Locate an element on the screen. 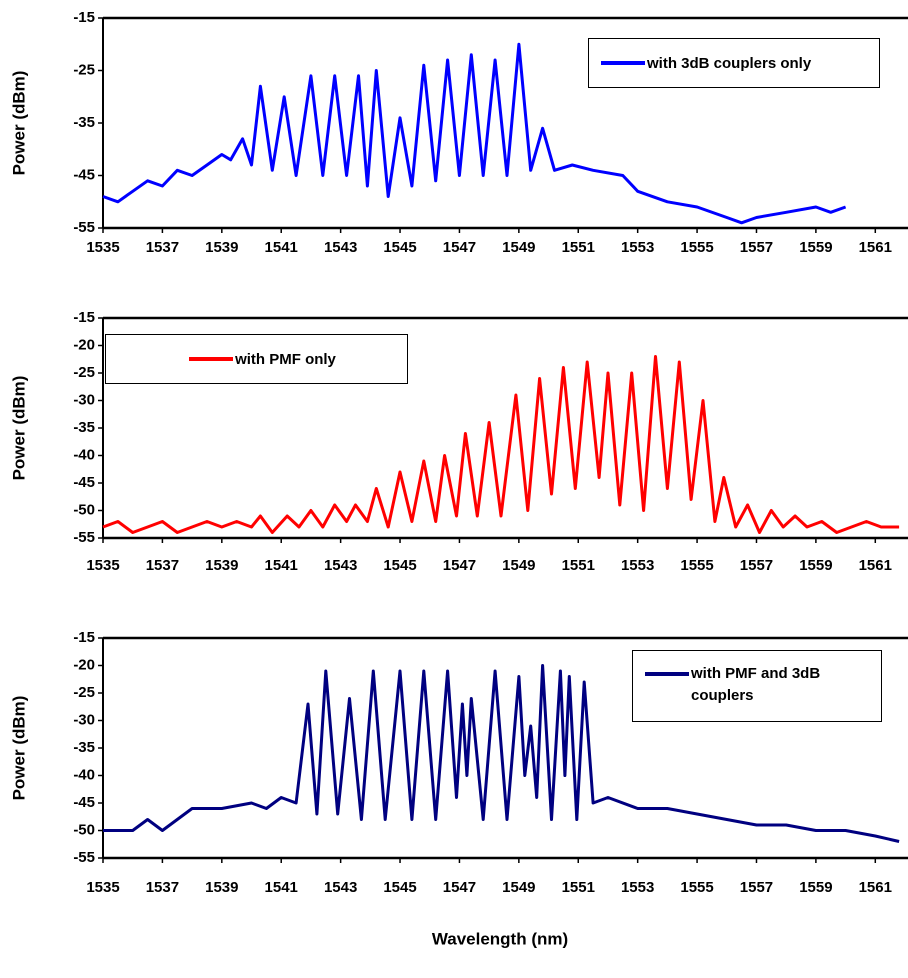 This screenshot has height=978, width=908. legend: with PMF and 3dB couplers is located at coordinates (757, 686).